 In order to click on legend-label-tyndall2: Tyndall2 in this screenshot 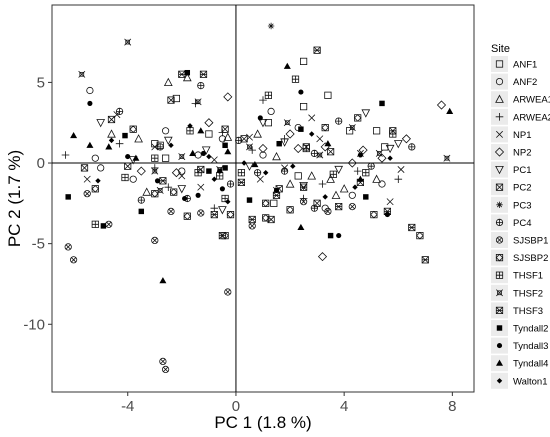, I will do `click(530, 329)`.